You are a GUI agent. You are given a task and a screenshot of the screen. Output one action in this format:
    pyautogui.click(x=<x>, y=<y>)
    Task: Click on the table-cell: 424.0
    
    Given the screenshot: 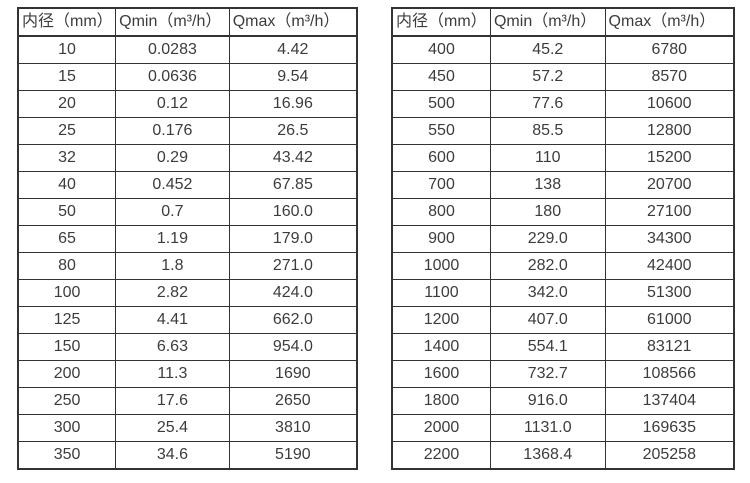 What is the action you would take?
    pyautogui.click(x=293, y=293)
    